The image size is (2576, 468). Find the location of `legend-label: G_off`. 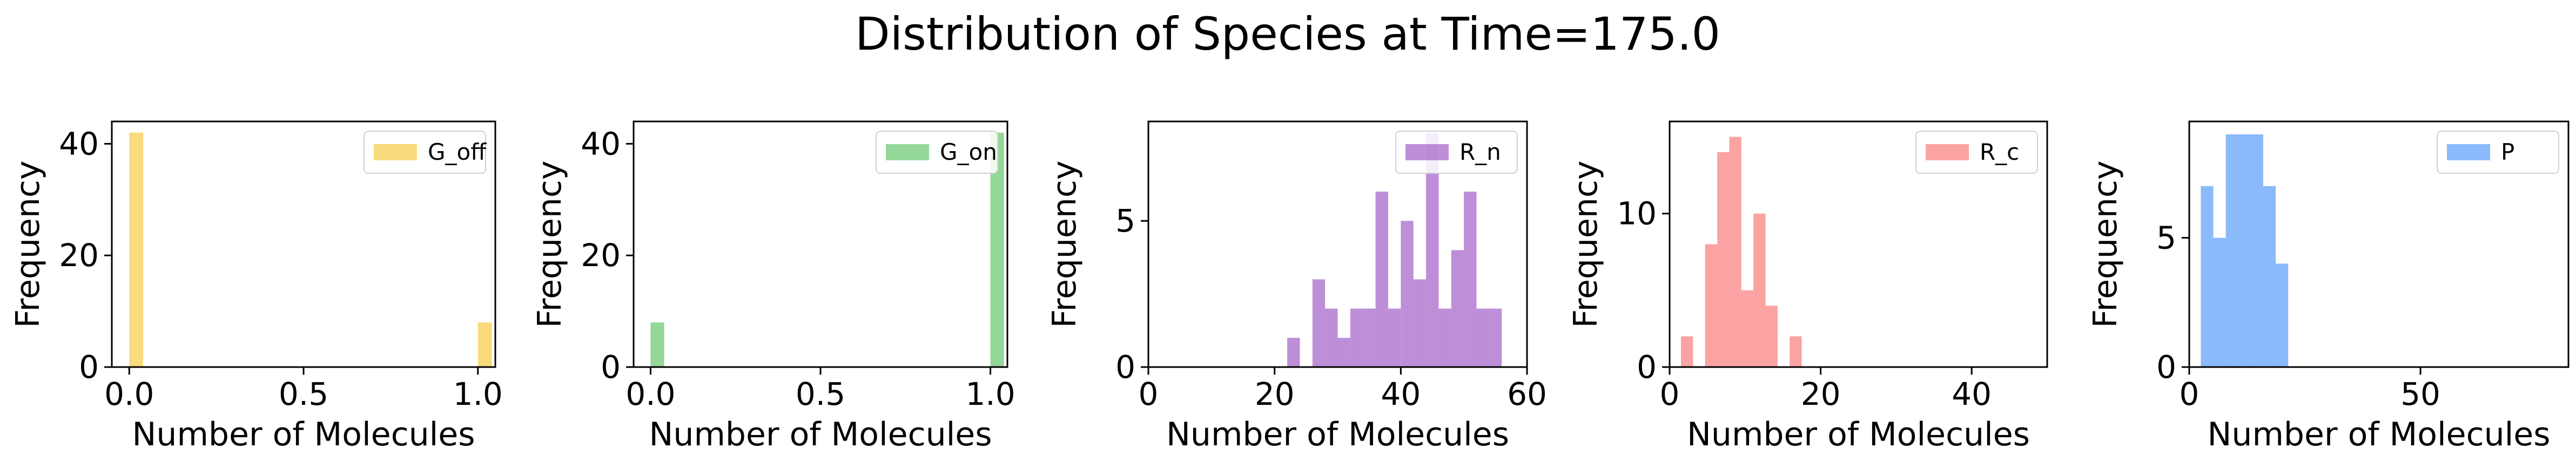

legend-label: G_off is located at coordinates (458, 152).